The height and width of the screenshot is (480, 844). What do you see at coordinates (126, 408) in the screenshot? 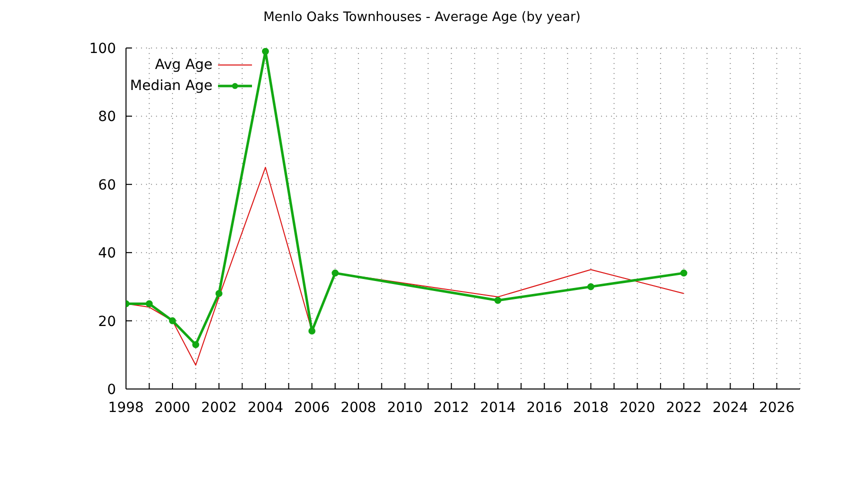
I see `x-tick-label: 1998` at bounding box center [126, 408].